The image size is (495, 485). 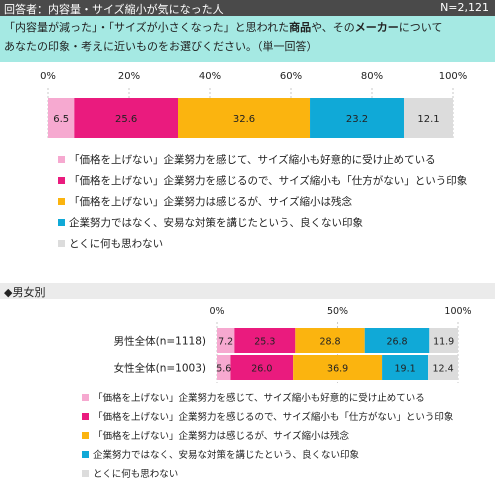 I want to click on data-label: 19.1, so click(x=405, y=369).